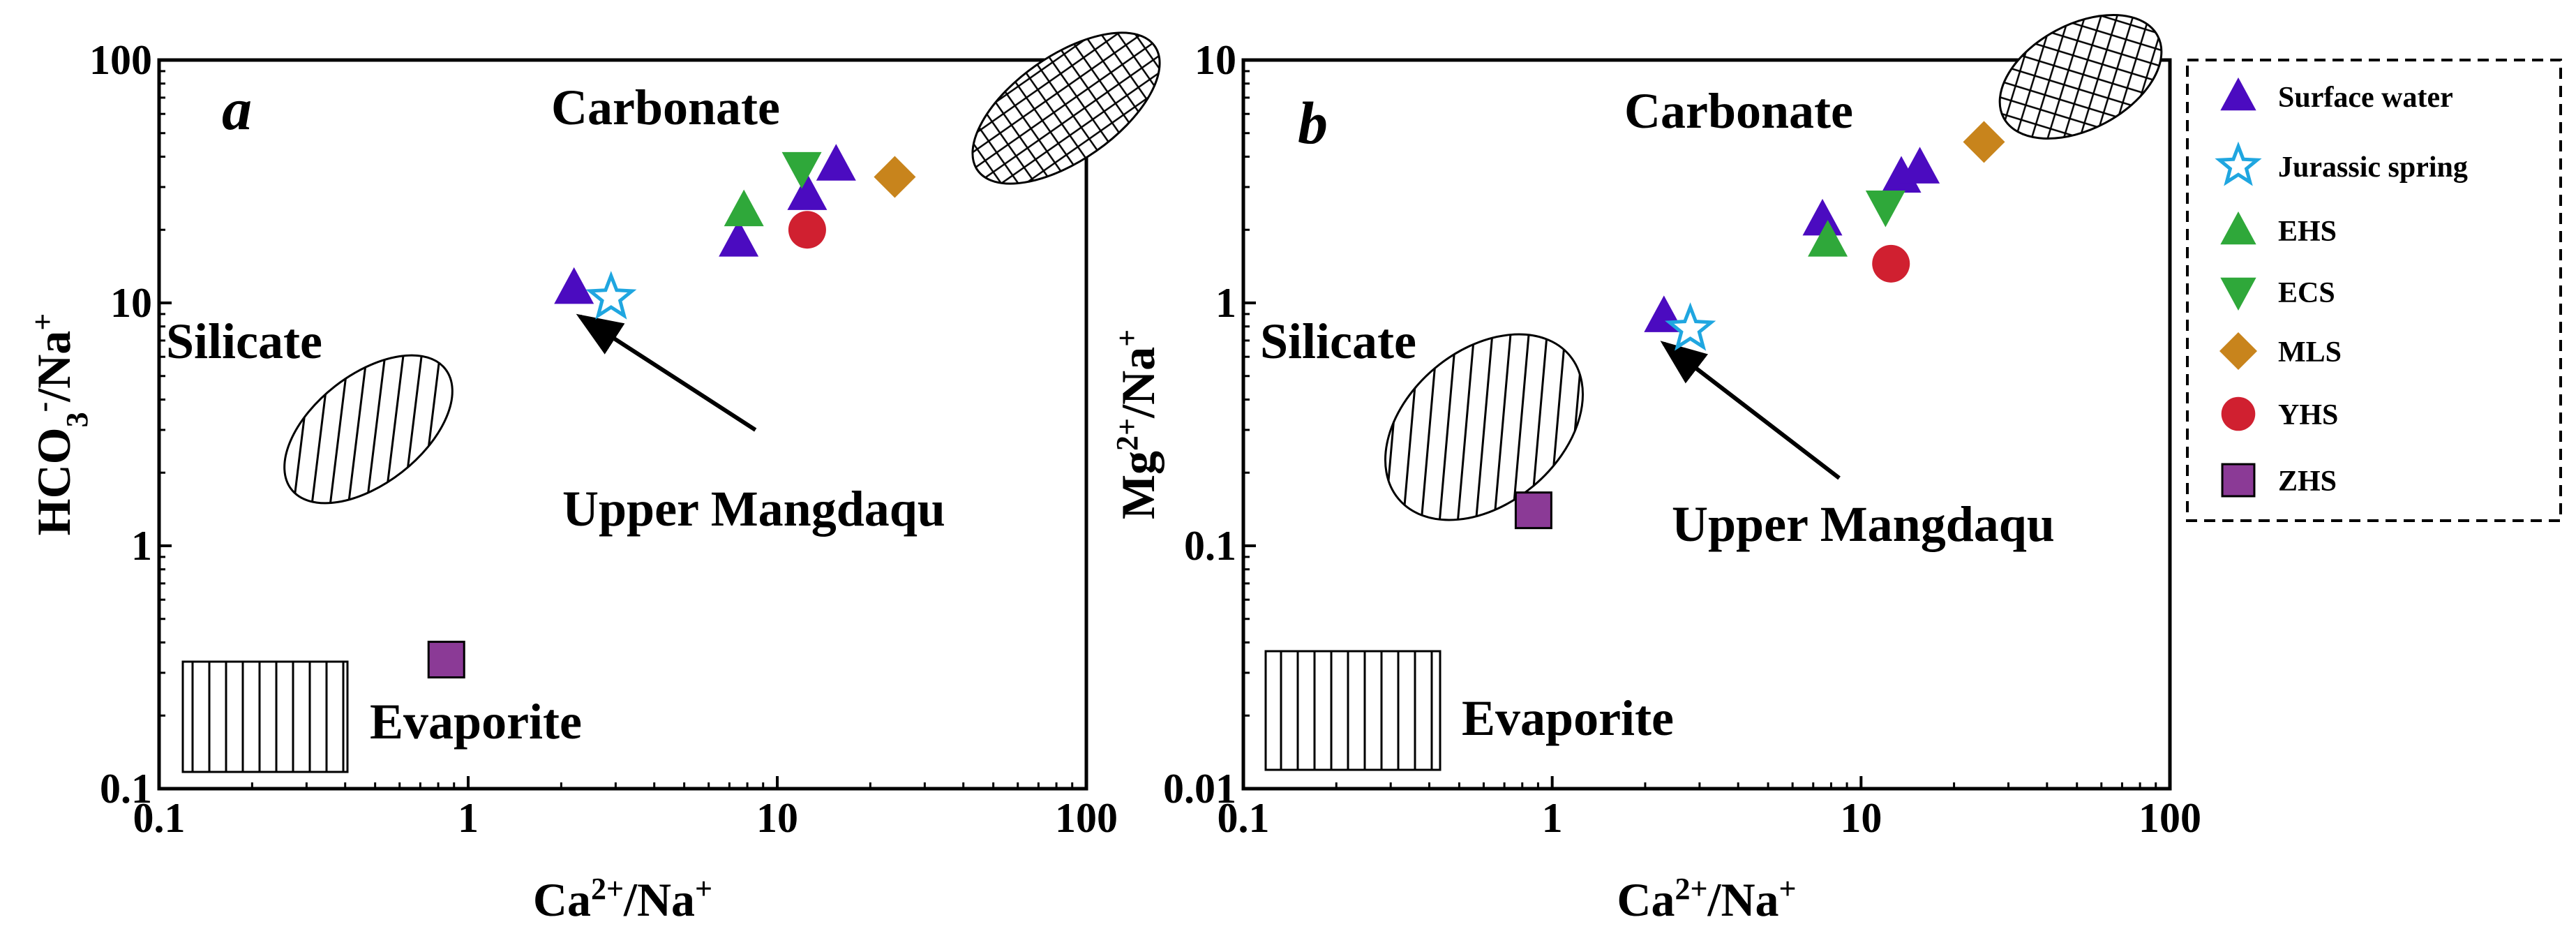 This screenshot has height=952, width=2576. What do you see at coordinates (120, 60) in the screenshot?
I see `y-tick-label: 100` at bounding box center [120, 60].